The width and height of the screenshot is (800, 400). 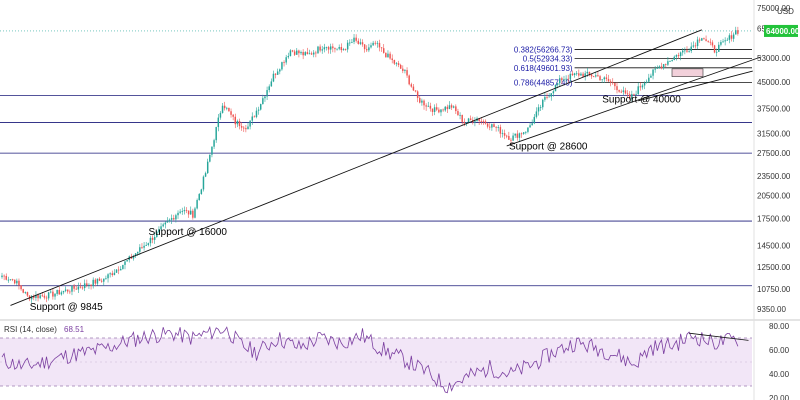 What do you see at coordinates (774, 58) in the screenshot?
I see `price-tick-label: 53000.00` at bounding box center [774, 58].